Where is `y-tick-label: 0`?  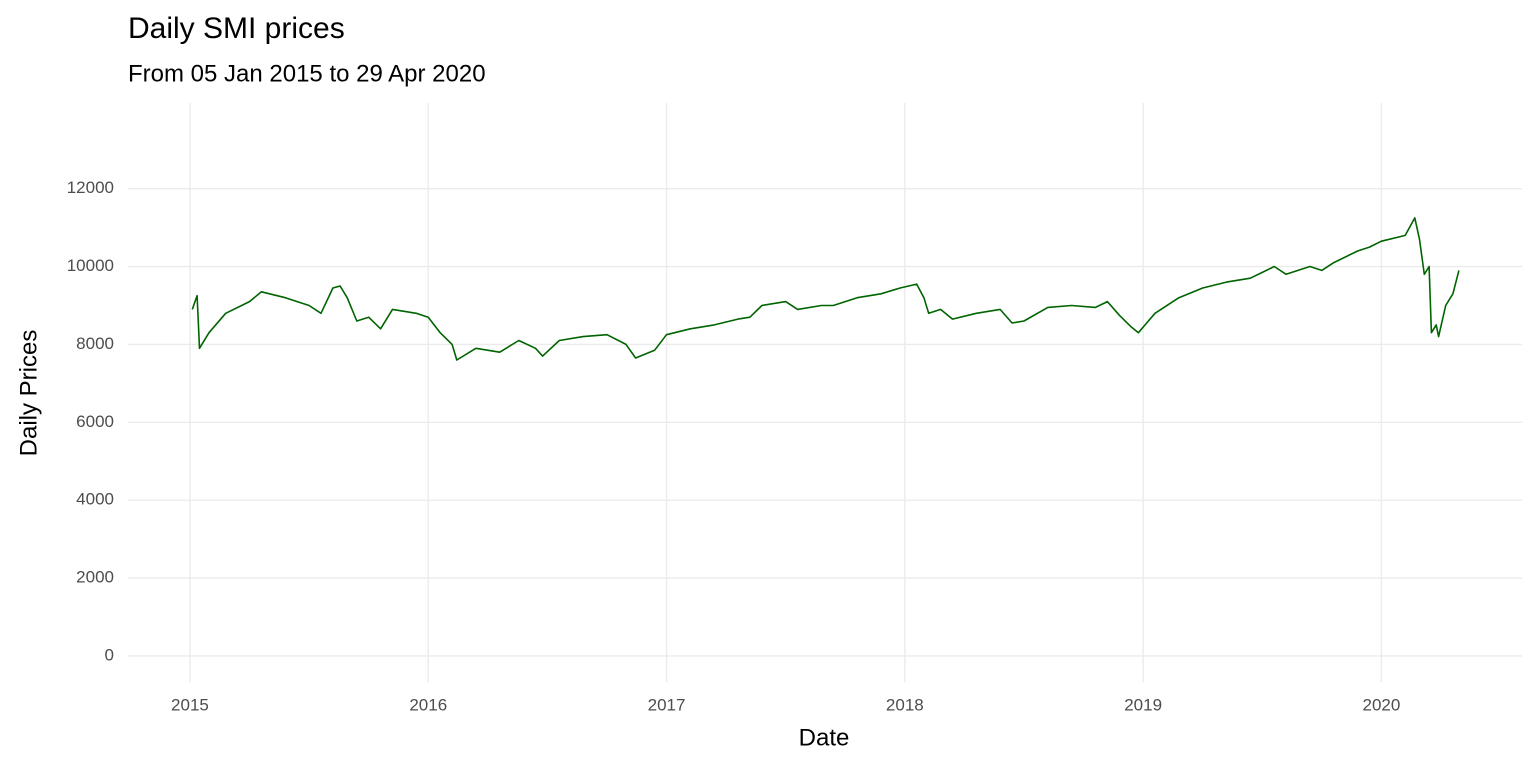
y-tick-label: 0 is located at coordinates (109, 654).